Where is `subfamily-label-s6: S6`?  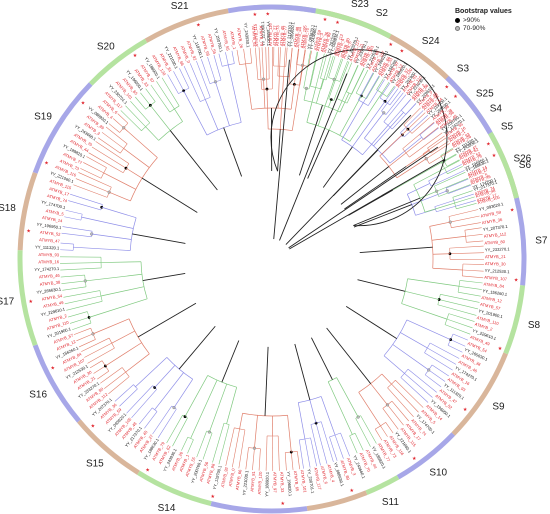 subfamily-label-s6: S6 is located at coordinates (525, 165).